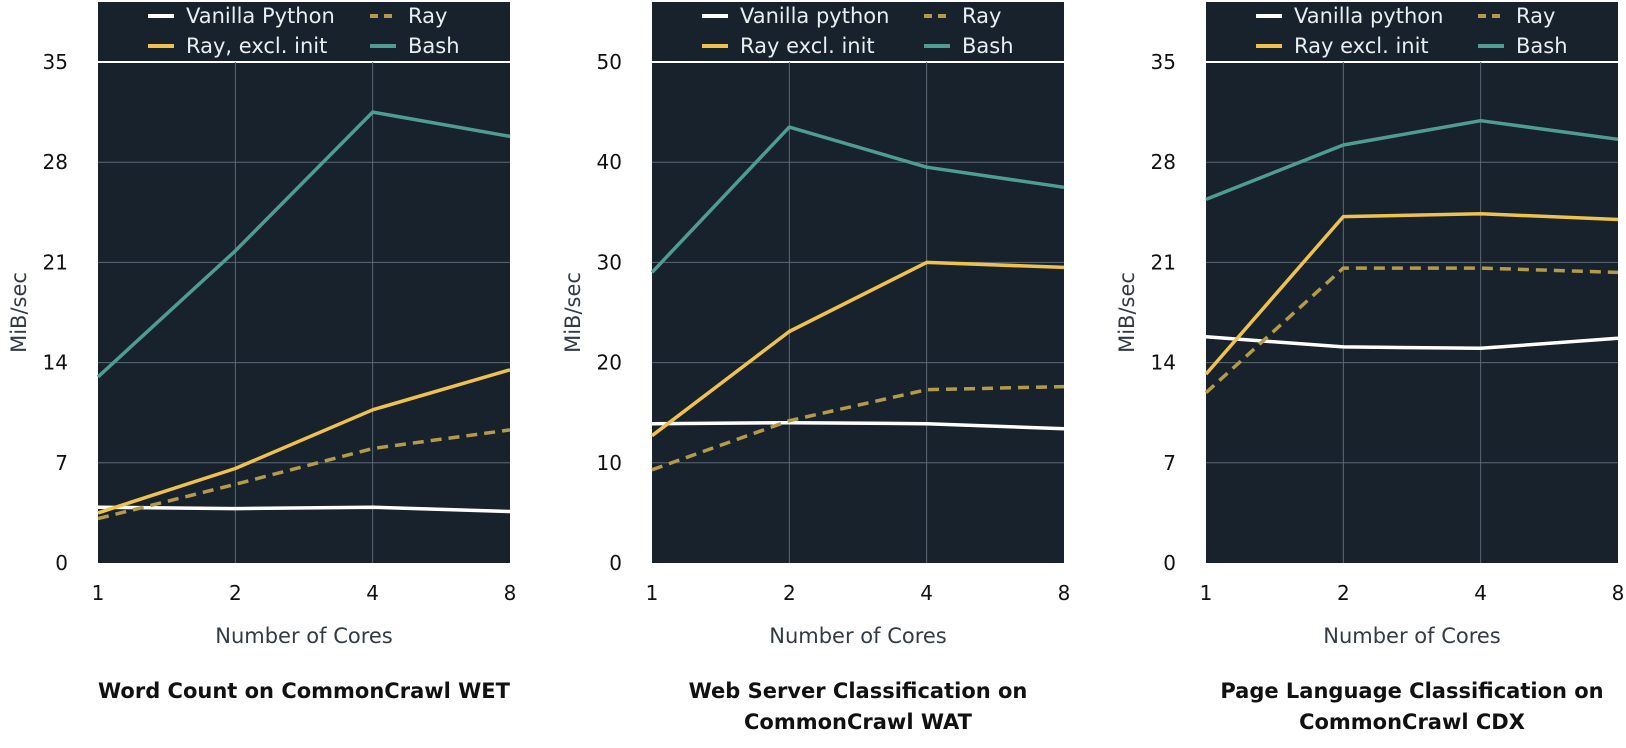 The width and height of the screenshot is (1626, 748). I want to click on y-tick-label: 30, so click(609, 262).